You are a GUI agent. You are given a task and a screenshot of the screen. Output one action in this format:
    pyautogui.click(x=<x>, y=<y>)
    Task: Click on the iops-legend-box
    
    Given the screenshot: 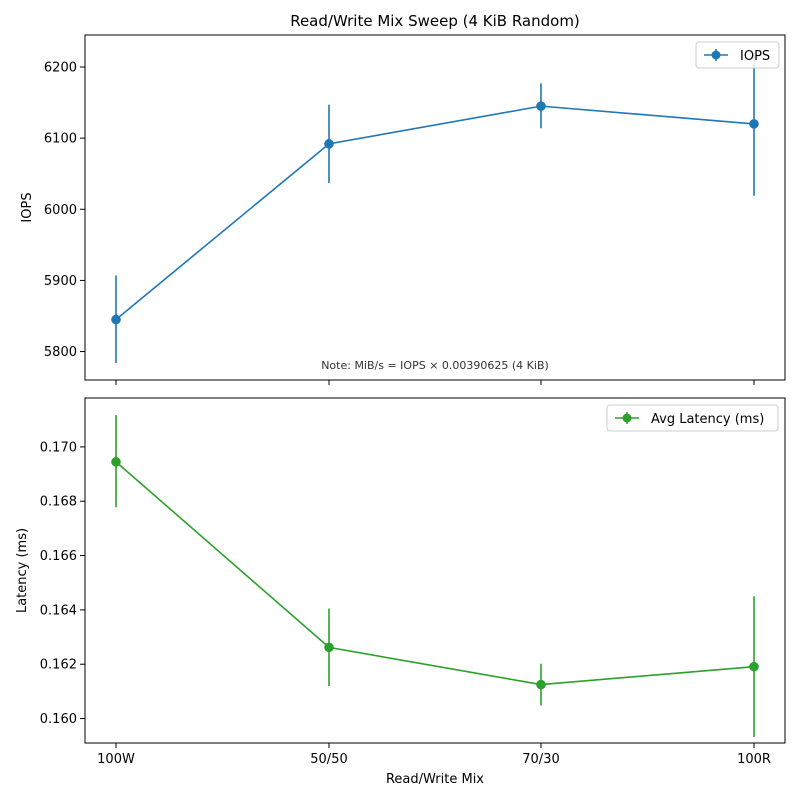 What is the action you would take?
    pyautogui.click(x=737, y=55)
    